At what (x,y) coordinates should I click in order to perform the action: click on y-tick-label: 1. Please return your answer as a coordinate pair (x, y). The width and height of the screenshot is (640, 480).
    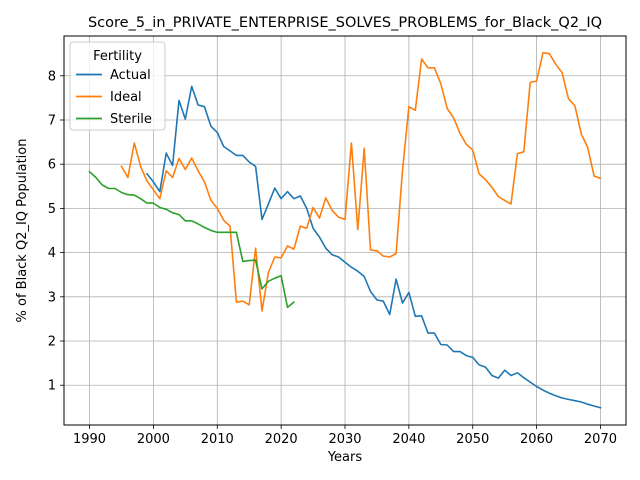
    Looking at the image, I should click on (52, 386).